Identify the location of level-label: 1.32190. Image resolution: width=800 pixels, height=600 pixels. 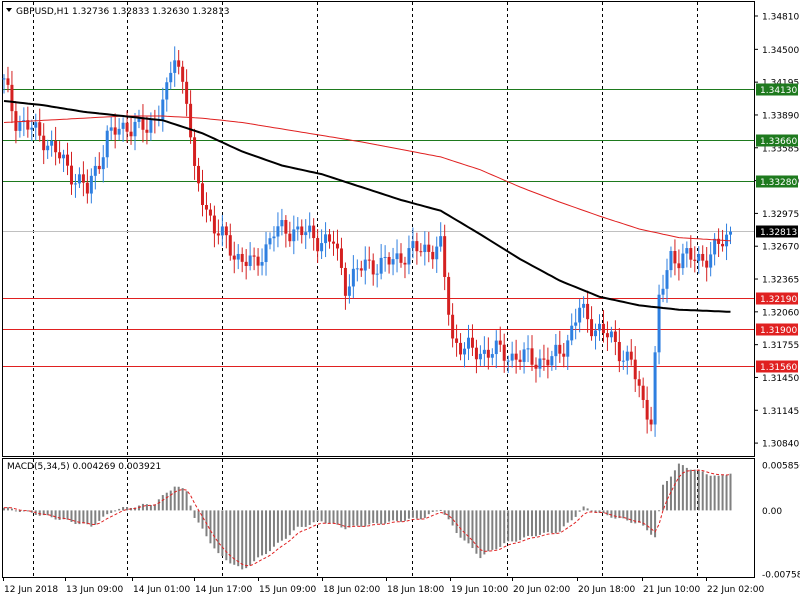
(778, 300).